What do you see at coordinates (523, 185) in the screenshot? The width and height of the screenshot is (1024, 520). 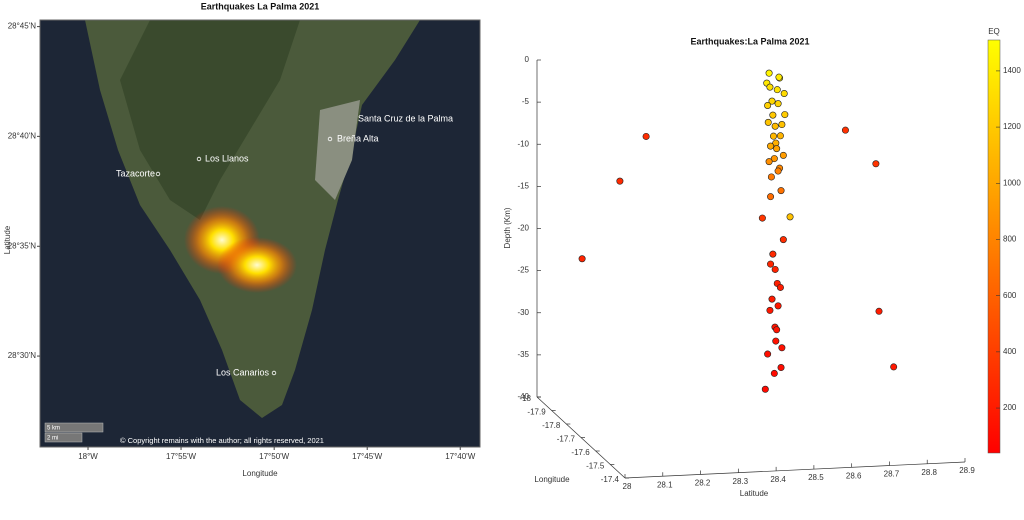 I see `z-tick-label: -15` at bounding box center [523, 185].